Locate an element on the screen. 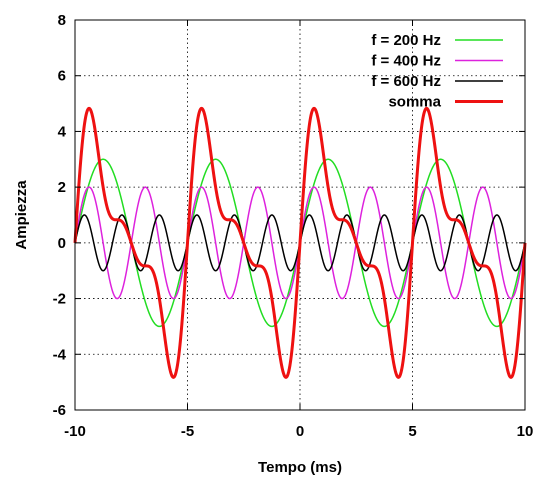  legend: f = 200 Hz f = 400 Hz f = 600 Hz somma is located at coordinates (437, 71).